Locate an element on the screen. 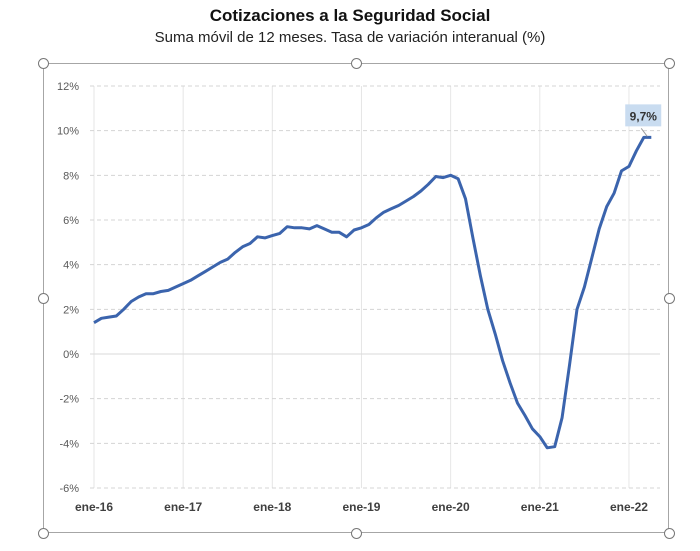 This screenshot has width=700, height=551. y-tick-label: -6% is located at coordinates (69, 489).